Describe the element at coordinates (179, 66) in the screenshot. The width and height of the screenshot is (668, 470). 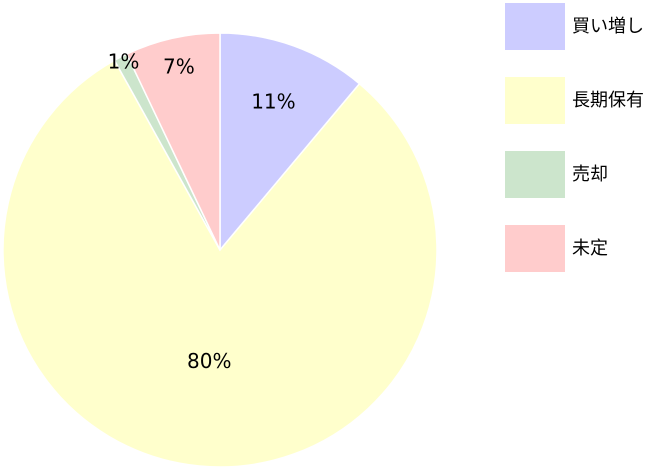
I see `data-label: 7%` at that location.